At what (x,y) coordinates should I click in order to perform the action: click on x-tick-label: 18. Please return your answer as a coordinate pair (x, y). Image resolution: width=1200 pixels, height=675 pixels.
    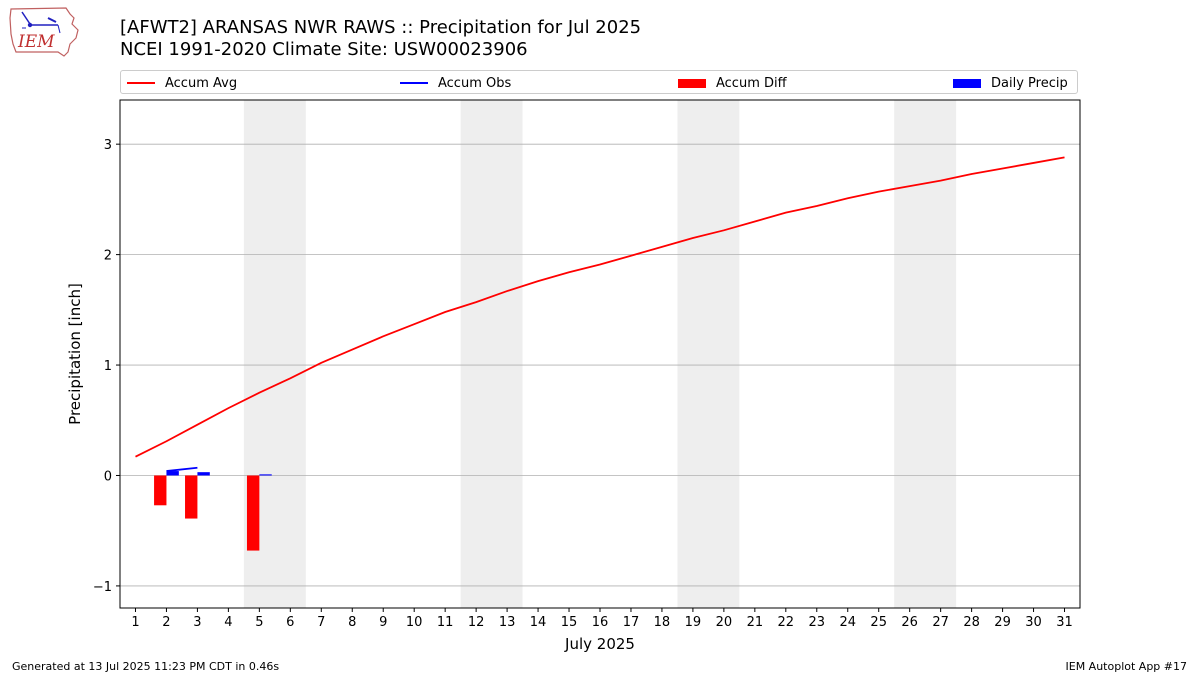
    Looking at the image, I should click on (662, 622).